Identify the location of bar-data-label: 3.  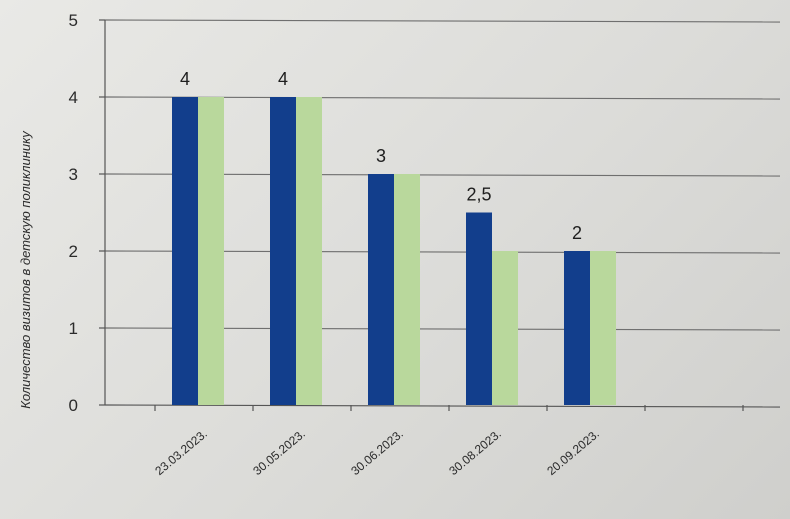
(381, 156).